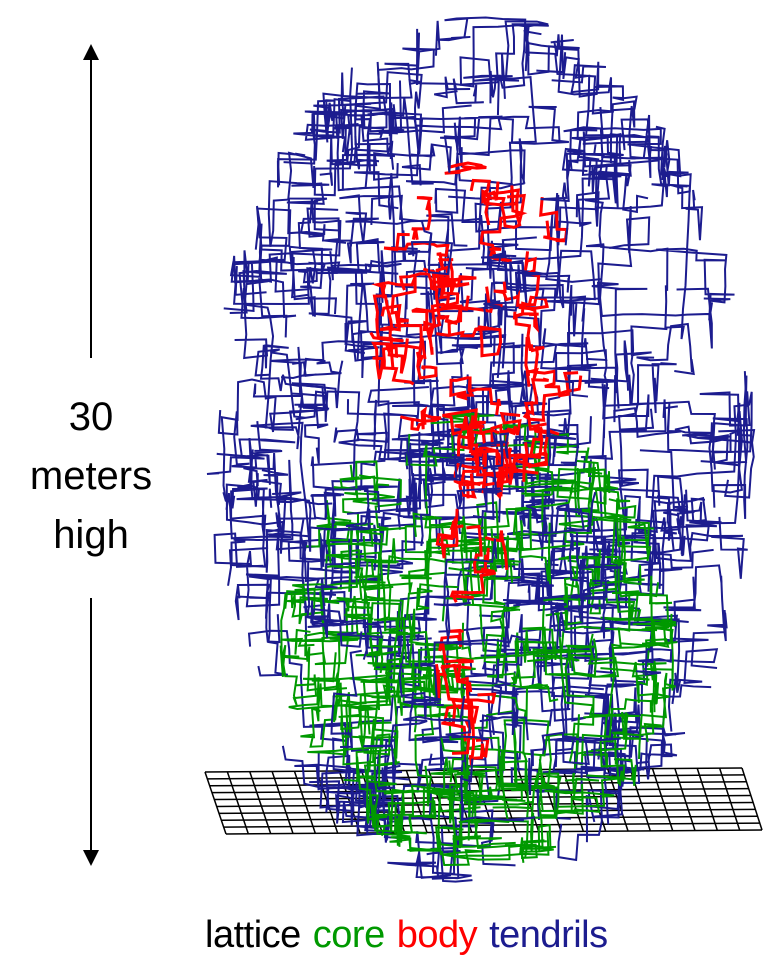  I want to click on legend: lattice core body tendrils, so click(412, 935).